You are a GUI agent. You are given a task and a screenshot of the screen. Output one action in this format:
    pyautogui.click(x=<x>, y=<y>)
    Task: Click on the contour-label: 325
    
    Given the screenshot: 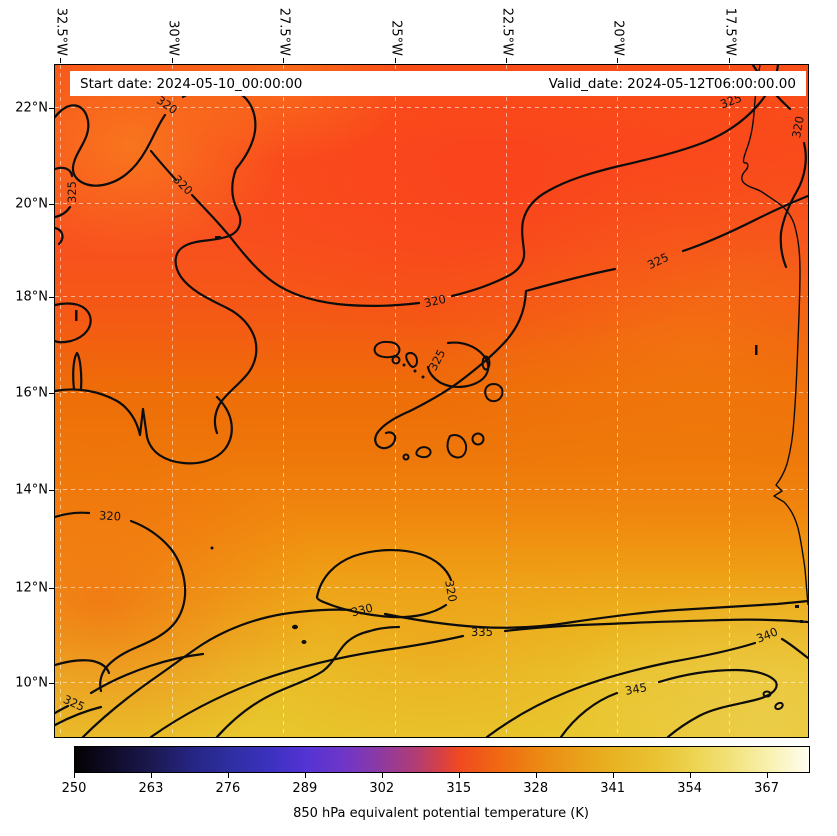 What is the action you would take?
    pyautogui.click(x=72, y=192)
    